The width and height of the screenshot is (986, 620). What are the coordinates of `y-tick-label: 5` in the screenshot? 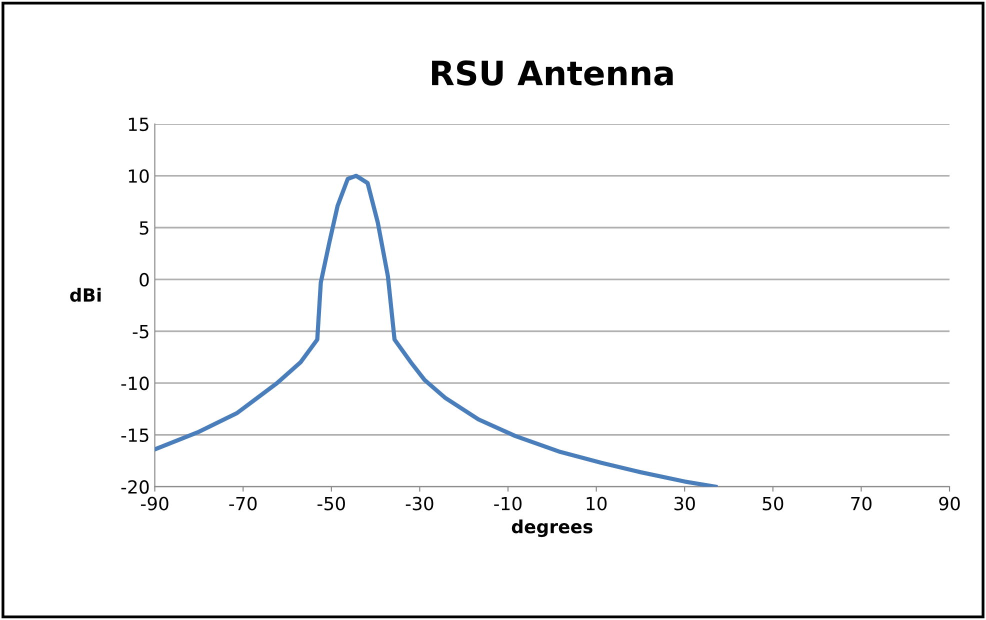 It's located at (144, 228).